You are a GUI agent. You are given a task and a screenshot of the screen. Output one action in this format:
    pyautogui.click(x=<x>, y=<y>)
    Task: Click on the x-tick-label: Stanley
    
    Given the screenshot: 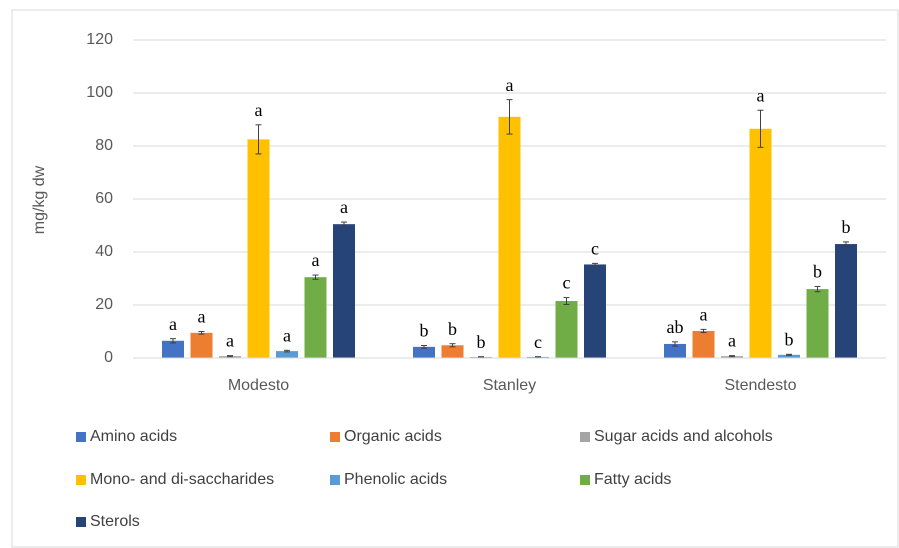 What is the action you would take?
    pyautogui.click(x=509, y=385)
    